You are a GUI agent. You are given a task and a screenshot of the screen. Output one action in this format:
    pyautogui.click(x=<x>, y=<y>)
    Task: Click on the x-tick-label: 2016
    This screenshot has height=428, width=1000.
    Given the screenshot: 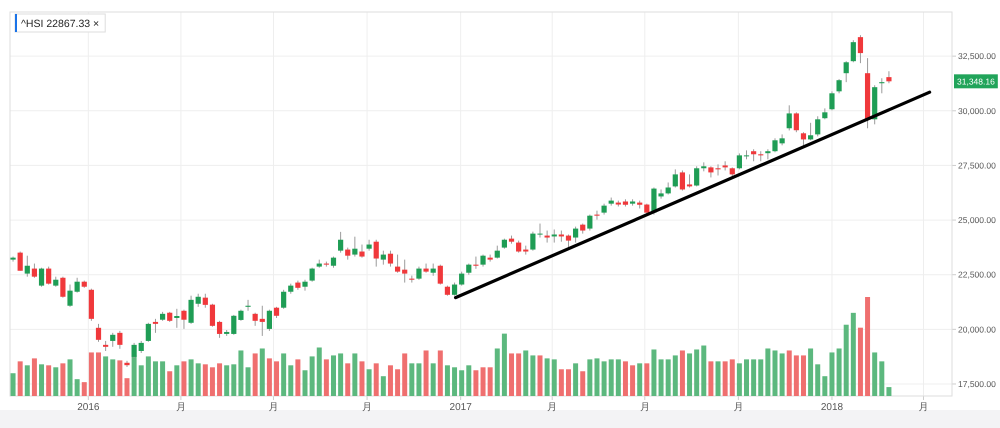 What is the action you would take?
    pyautogui.click(x=88, y=407)
    